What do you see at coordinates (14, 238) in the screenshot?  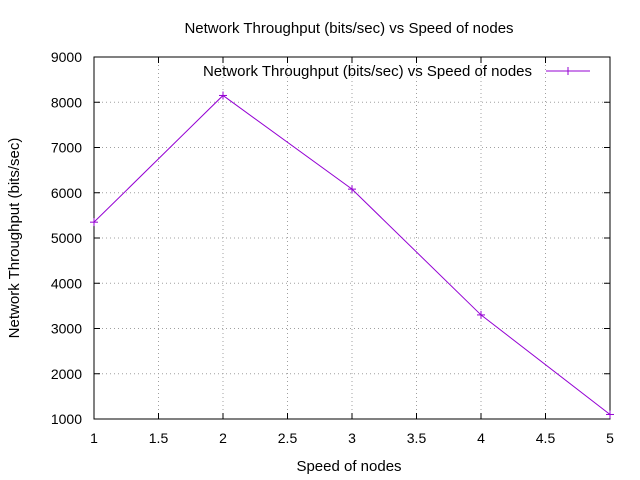 I see `y-axis-label: Network Throughput (bits/sec)` at bounding box center [14, 238].